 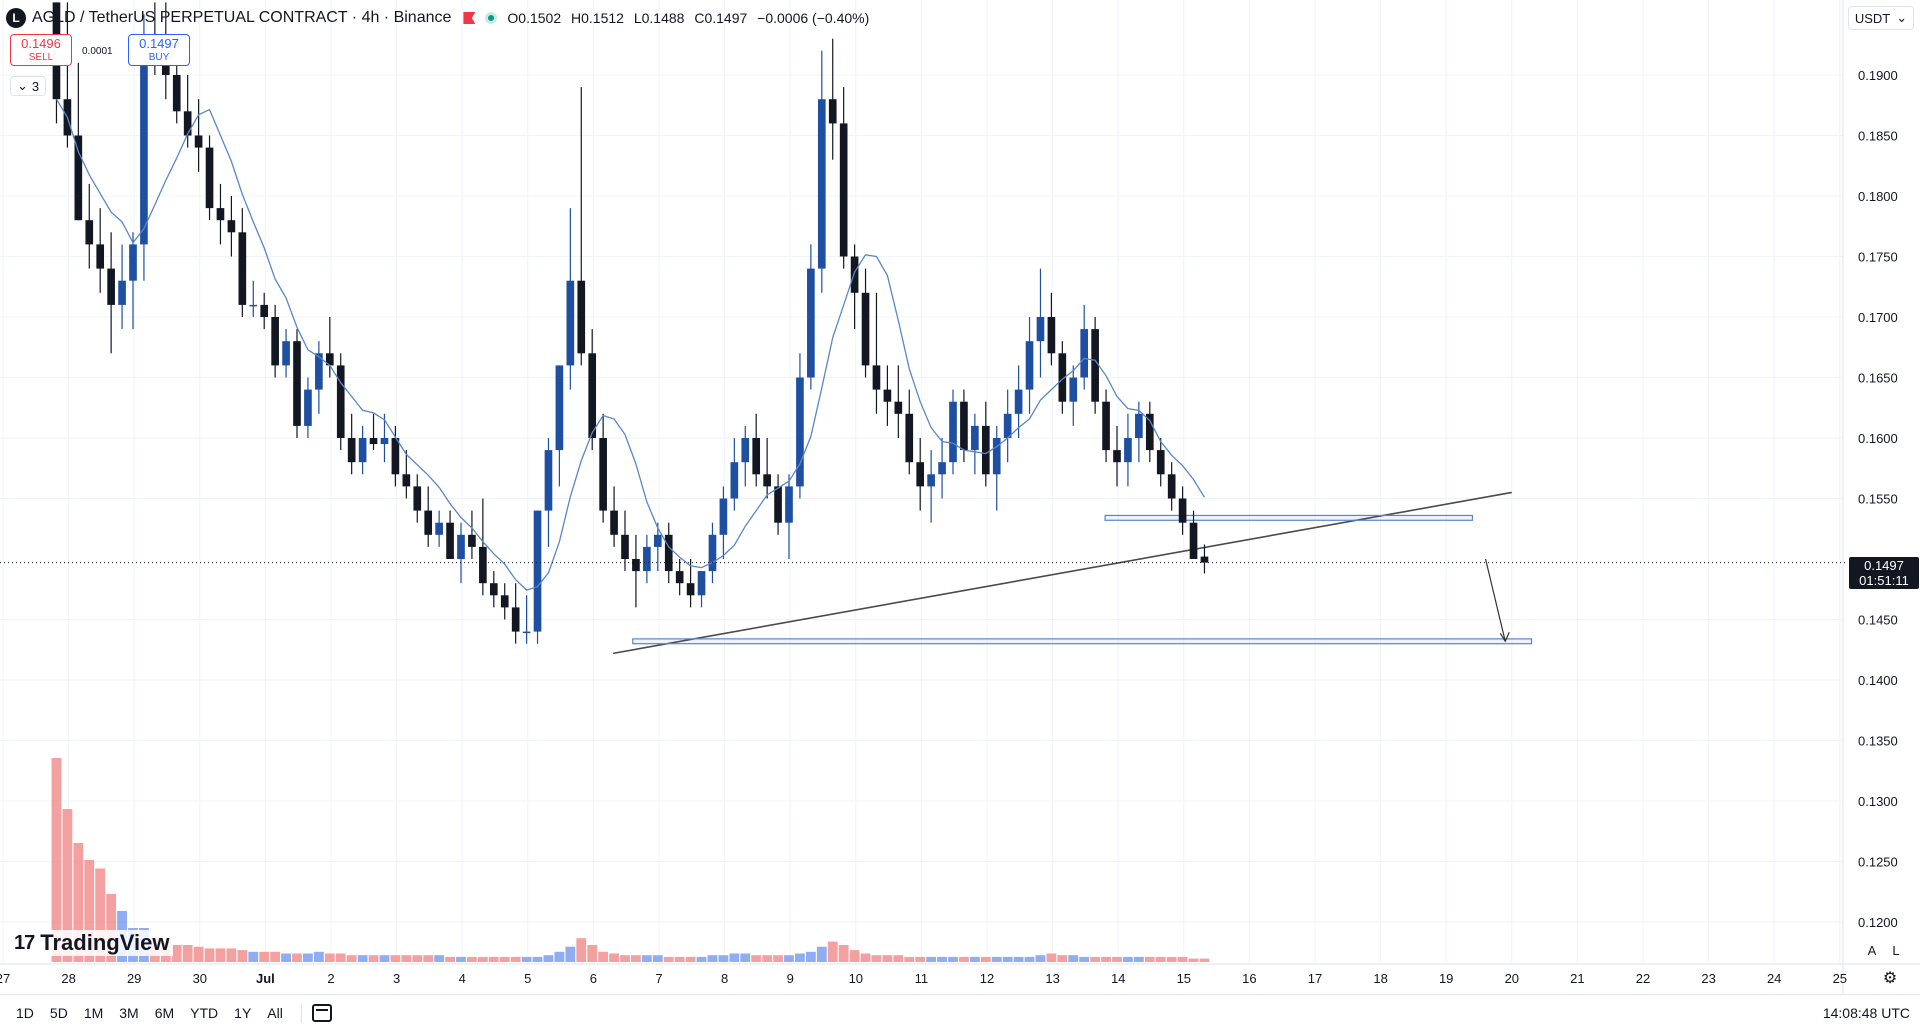 I want to click on range-button-5d: 5D, so click(x=58, y=1013).